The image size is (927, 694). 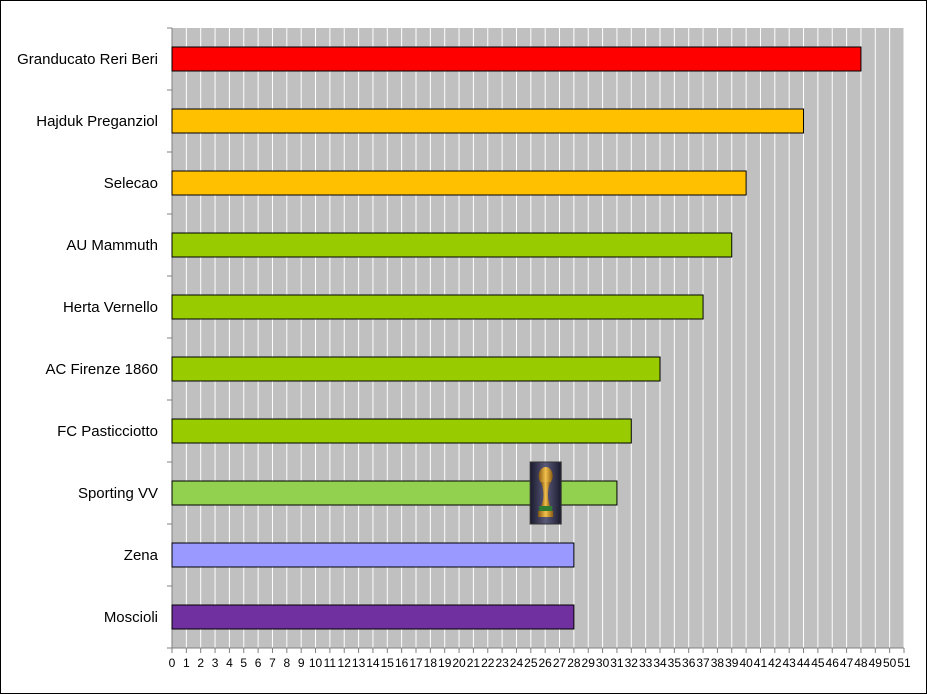 I want to click on x-tick-label: 32, so click(x=632, y=663).